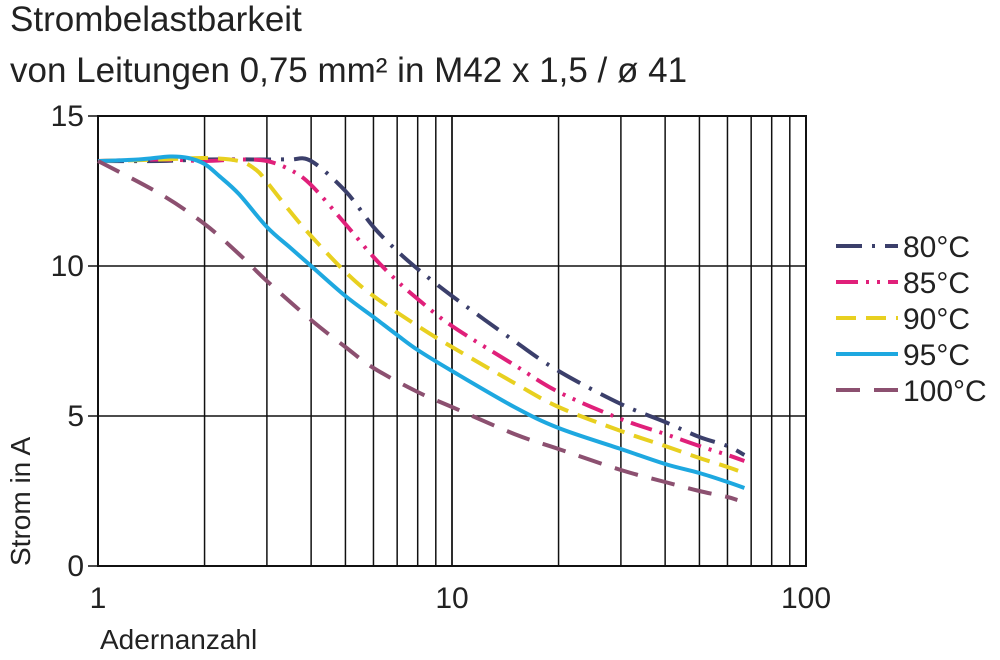 The height and width of the screenshot is (660, 1000). I want to click on legend-label: 95°C, so click(936, 355).